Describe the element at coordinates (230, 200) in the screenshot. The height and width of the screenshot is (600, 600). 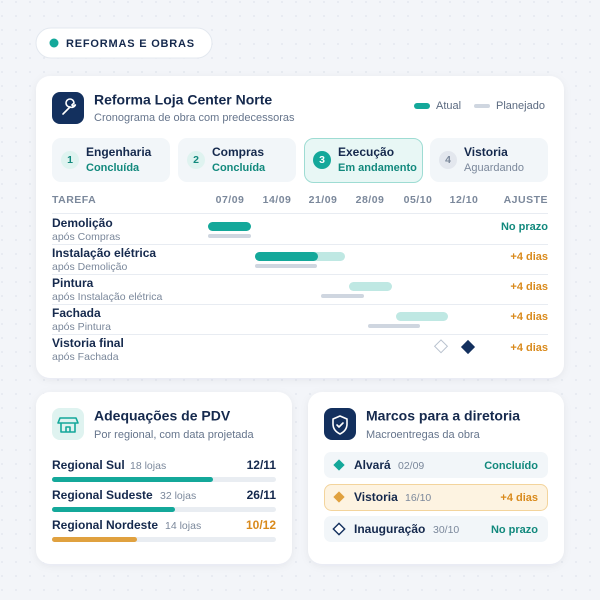
I see `column-header: 07/09` at that location.